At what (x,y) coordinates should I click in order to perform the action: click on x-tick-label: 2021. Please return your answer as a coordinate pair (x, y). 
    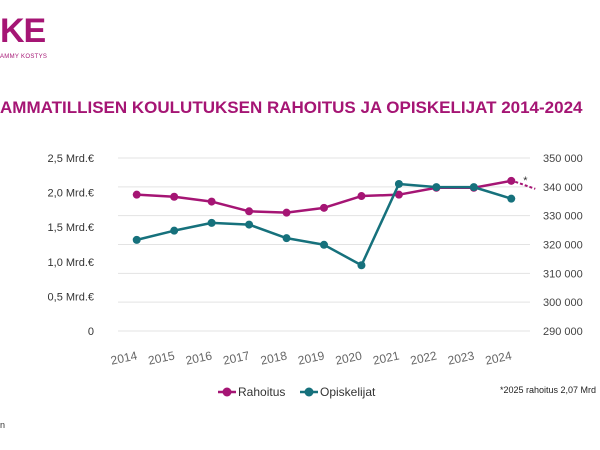
    Looking at the image, I should click on (386, 357).